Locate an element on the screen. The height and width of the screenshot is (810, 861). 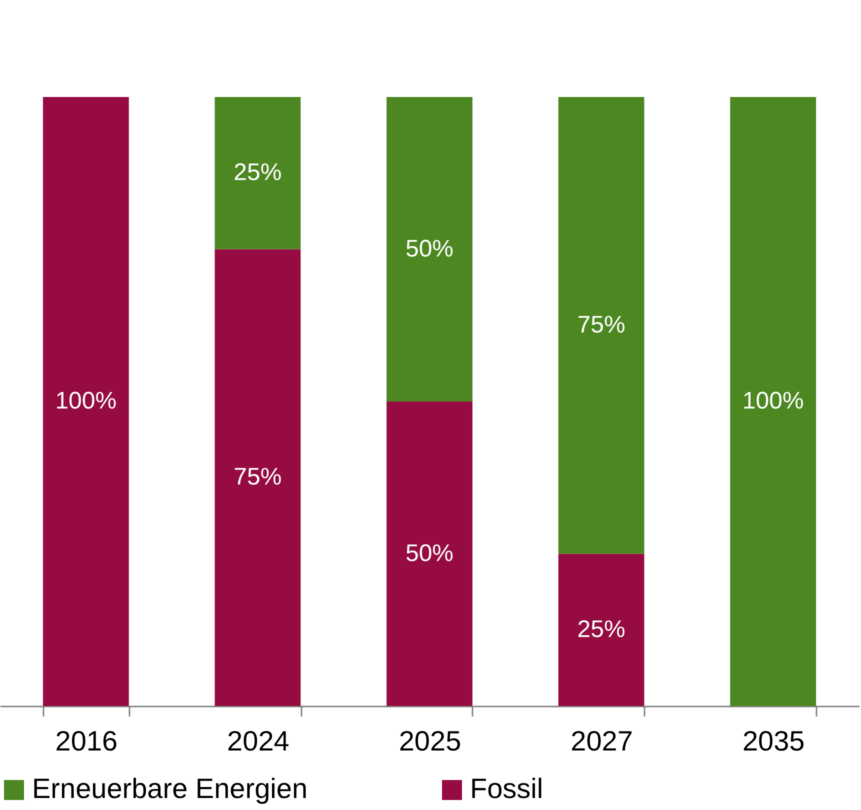
x-tick-label: 2024 is located at coordinates (258, 741).